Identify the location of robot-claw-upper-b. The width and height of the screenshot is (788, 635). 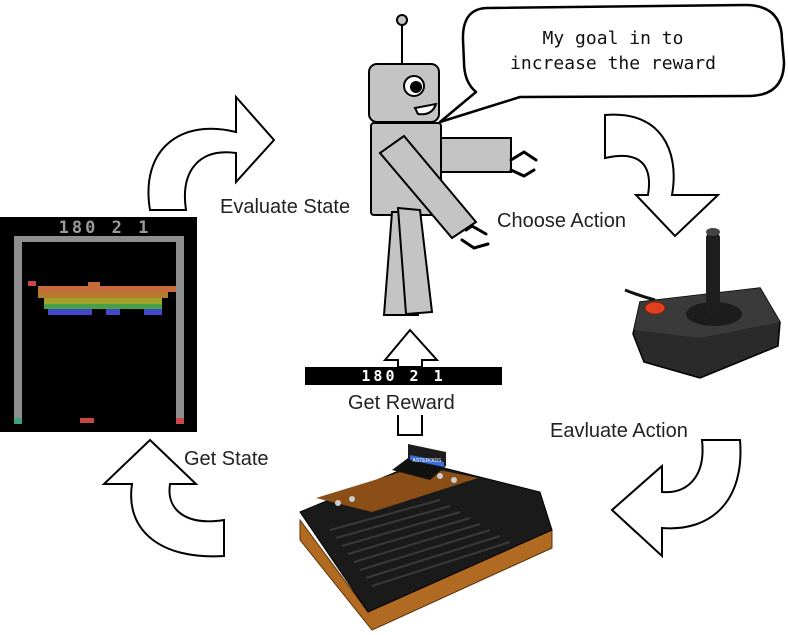
(522, 173).